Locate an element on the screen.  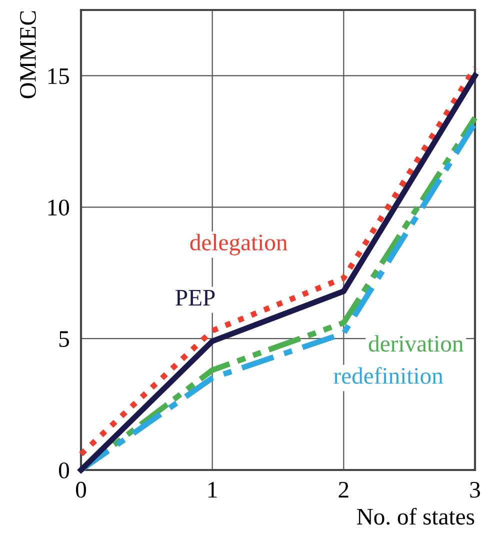
series-label: PEP is located at coordinates (195, 298).